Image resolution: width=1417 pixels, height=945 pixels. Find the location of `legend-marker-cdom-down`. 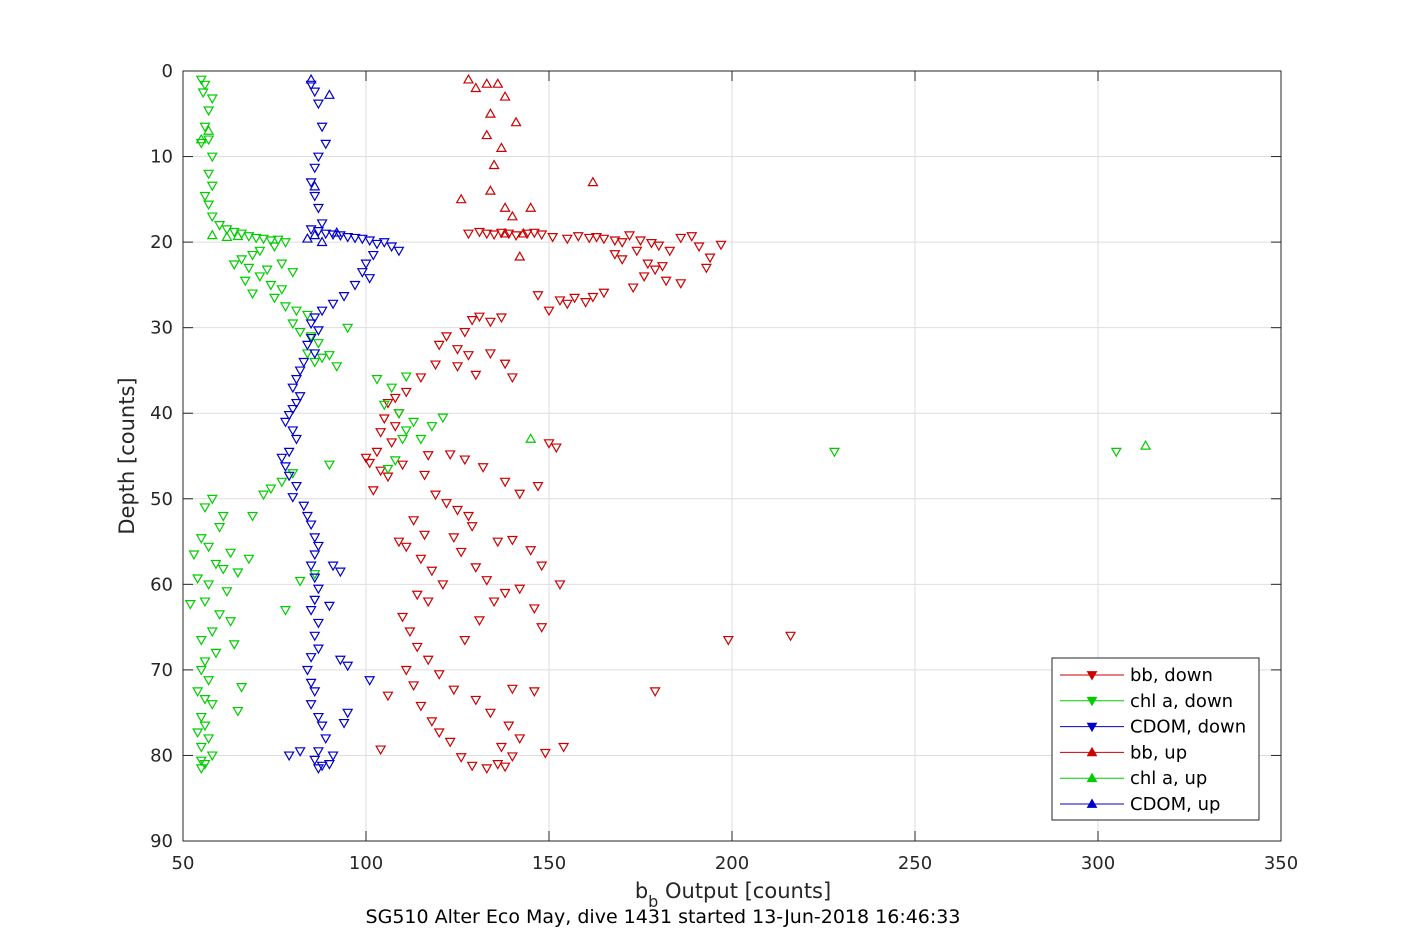

legend-marker-cdom-down is located at coordinates (1092, 727).